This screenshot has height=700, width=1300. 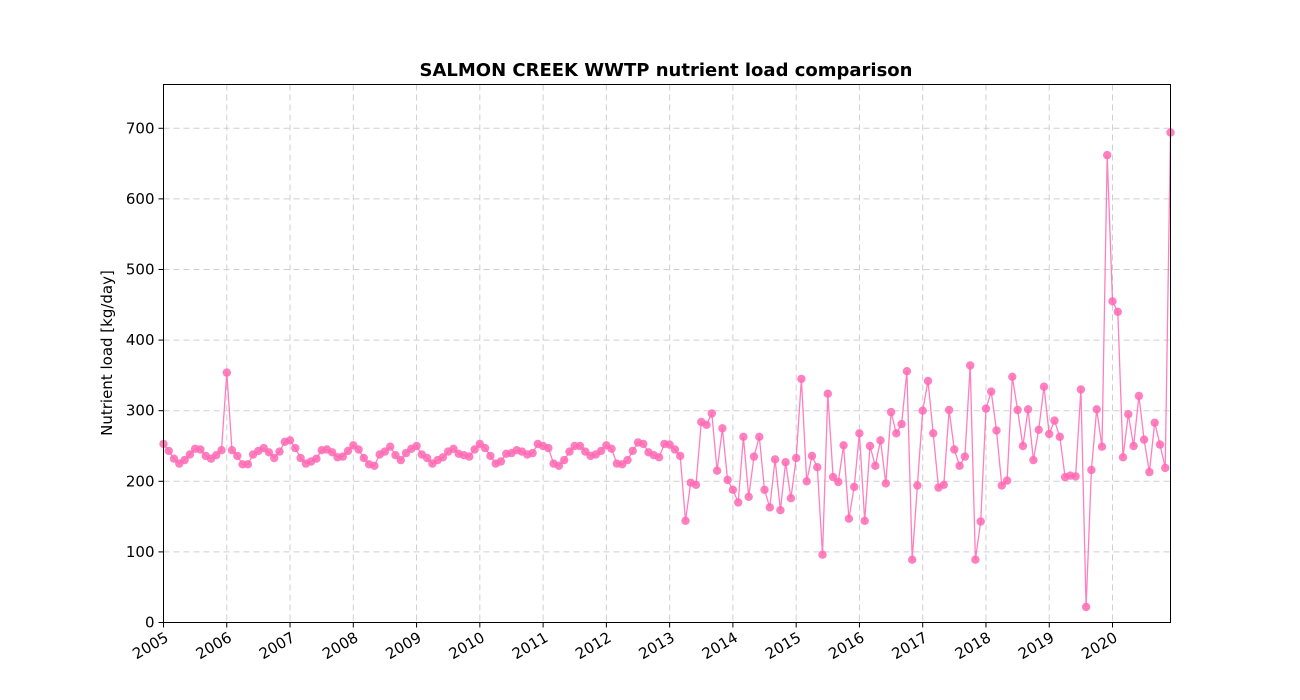 I want to click on y-tick-label: 400, so click(x=140, y=340).